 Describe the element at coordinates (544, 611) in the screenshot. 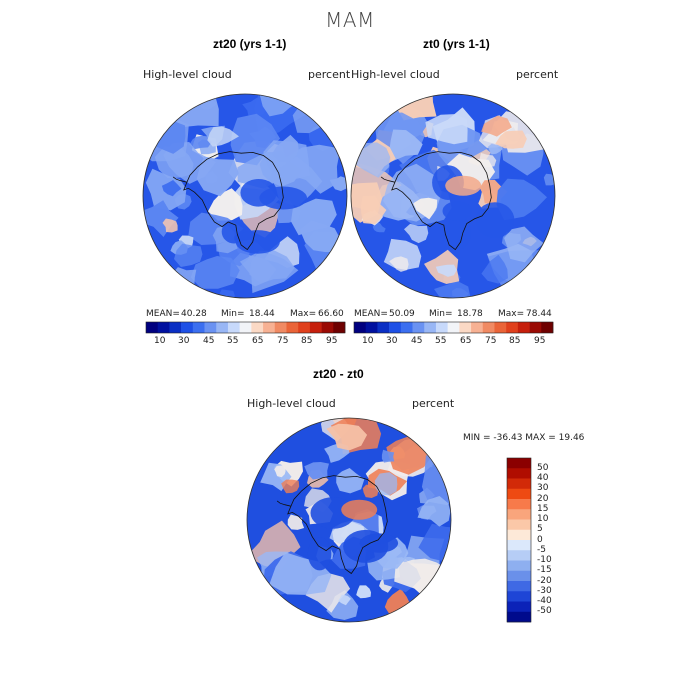

I see `cbar-diff-tick-label: -50` at that location.